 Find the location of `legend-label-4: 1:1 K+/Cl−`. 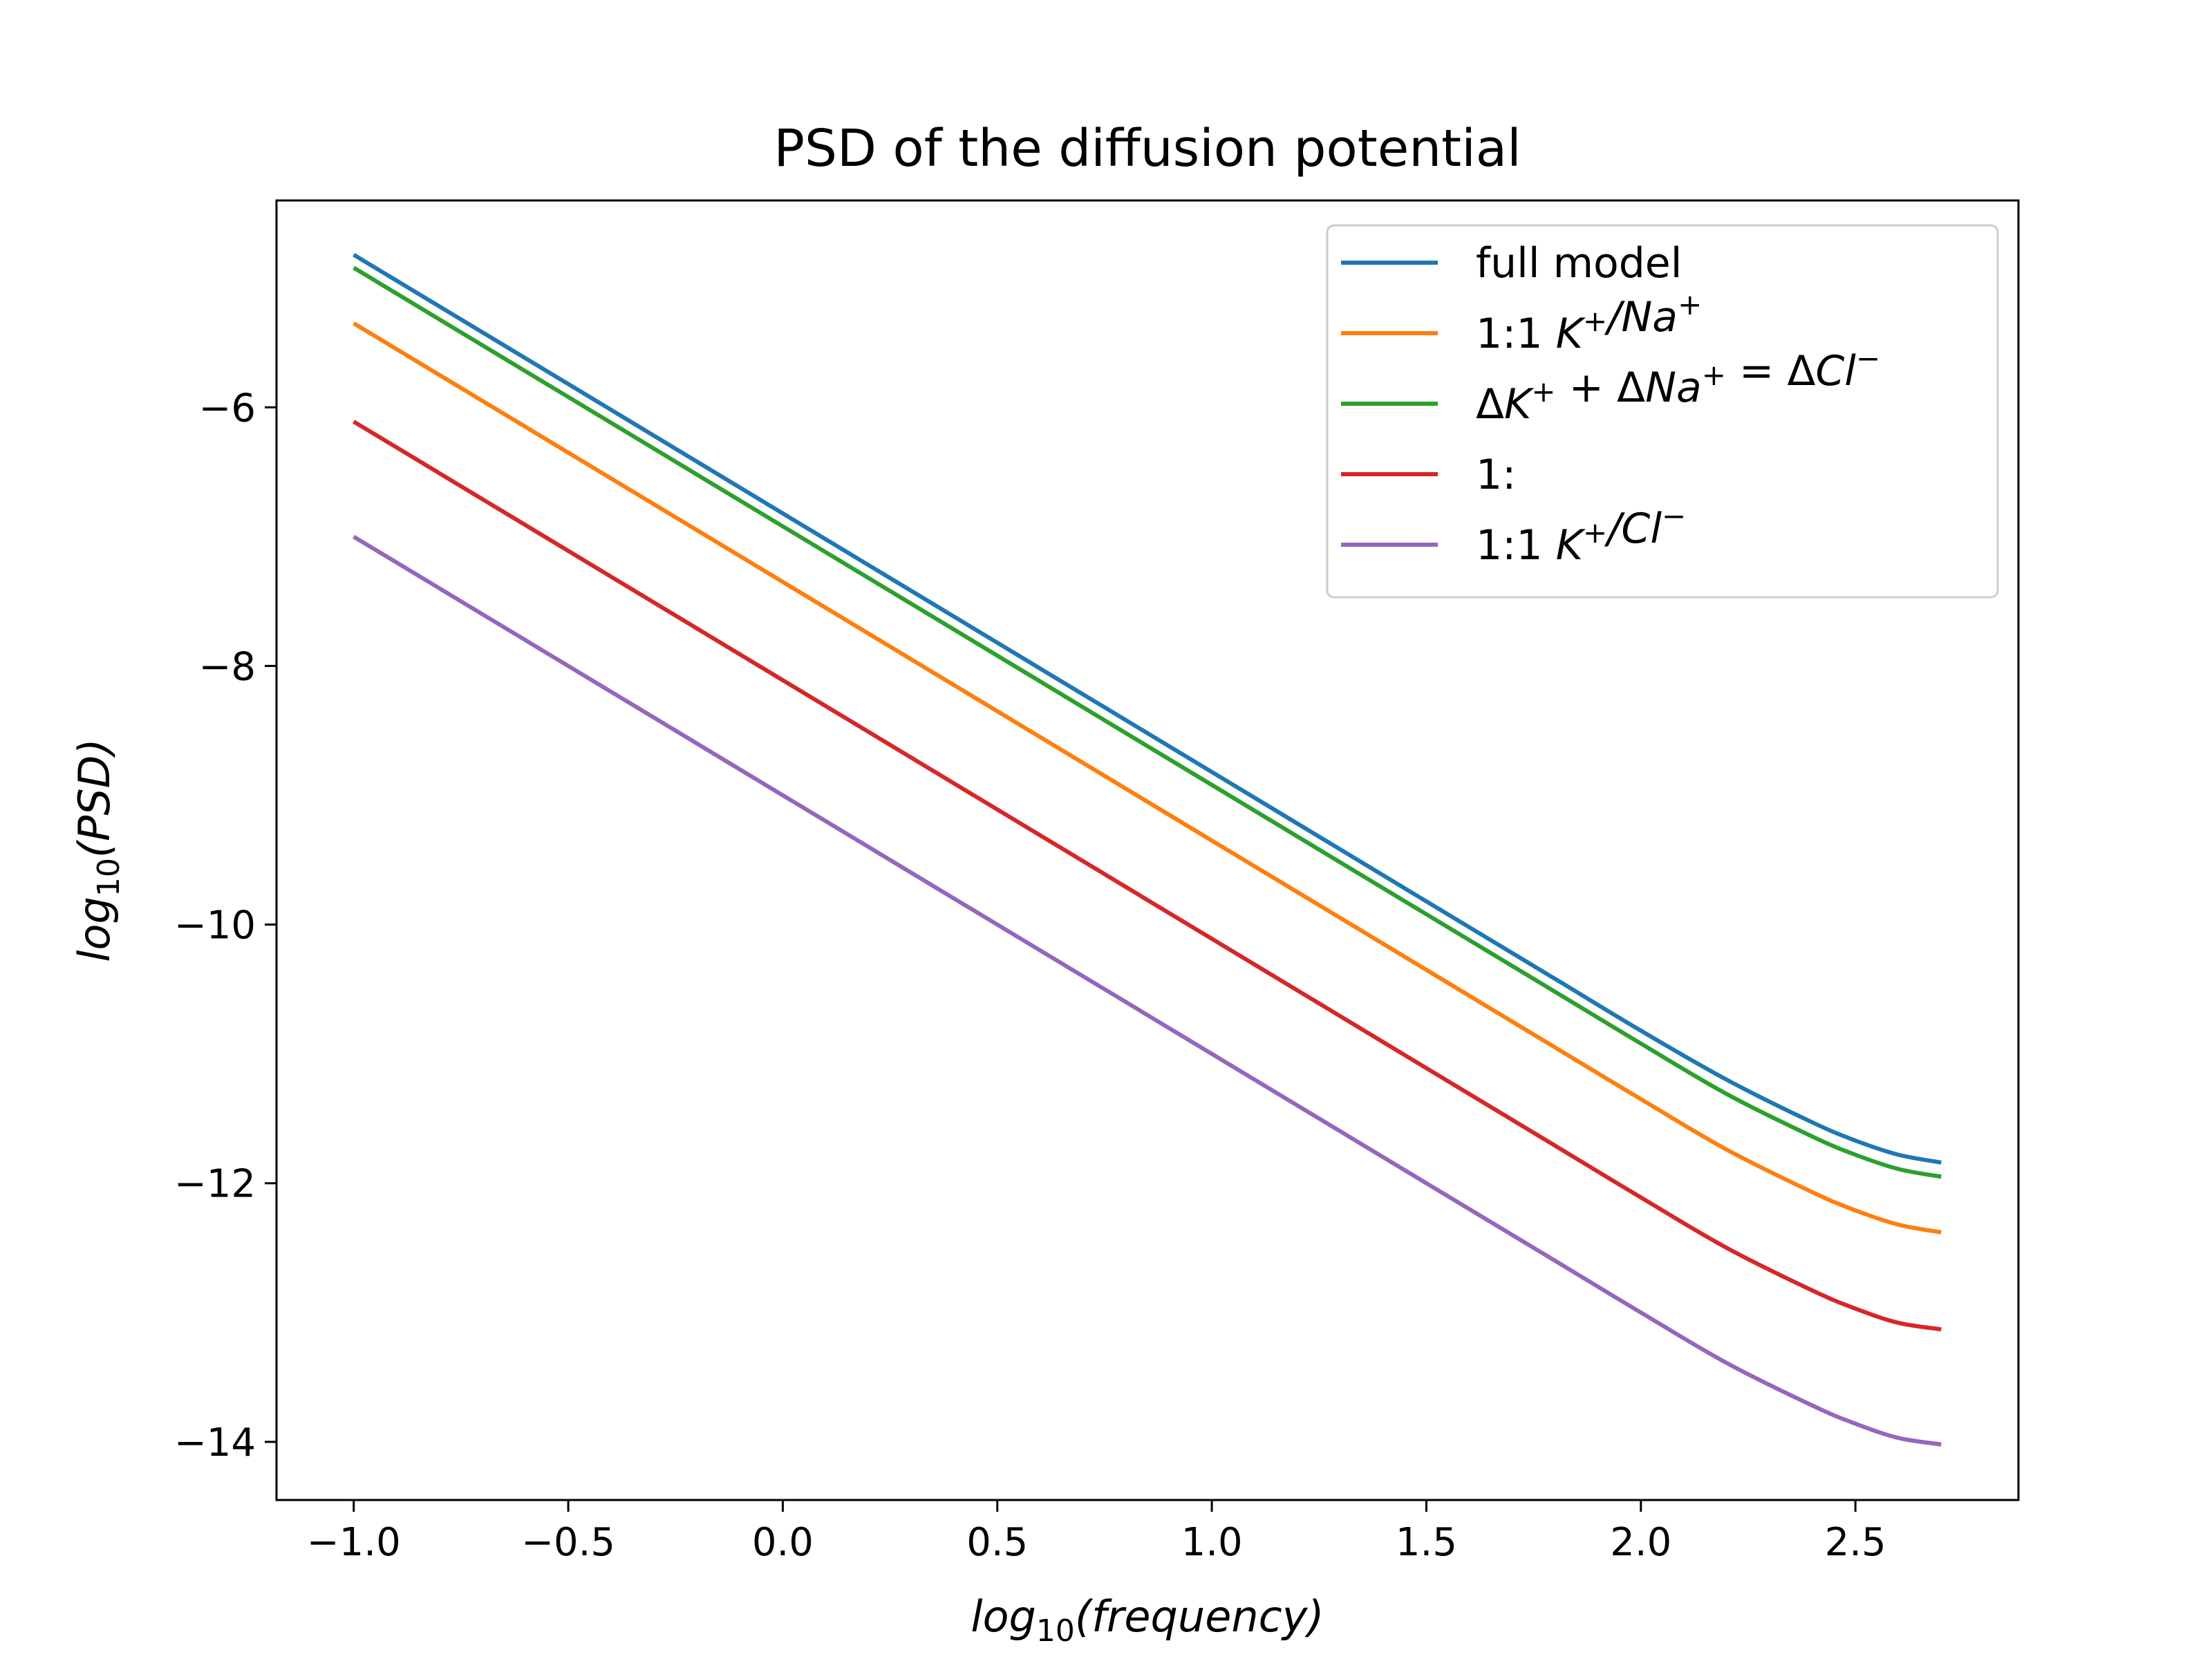

legend-label-4: 1:1 K+/Cl− is located at coordinates (1581, 534).